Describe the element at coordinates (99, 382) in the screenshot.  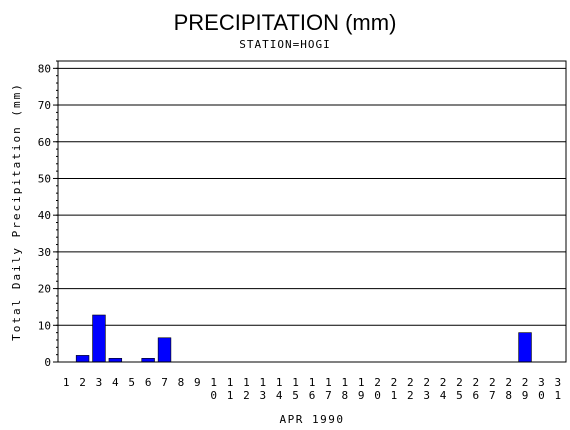
I see `x-tick-label: 3` at that location.